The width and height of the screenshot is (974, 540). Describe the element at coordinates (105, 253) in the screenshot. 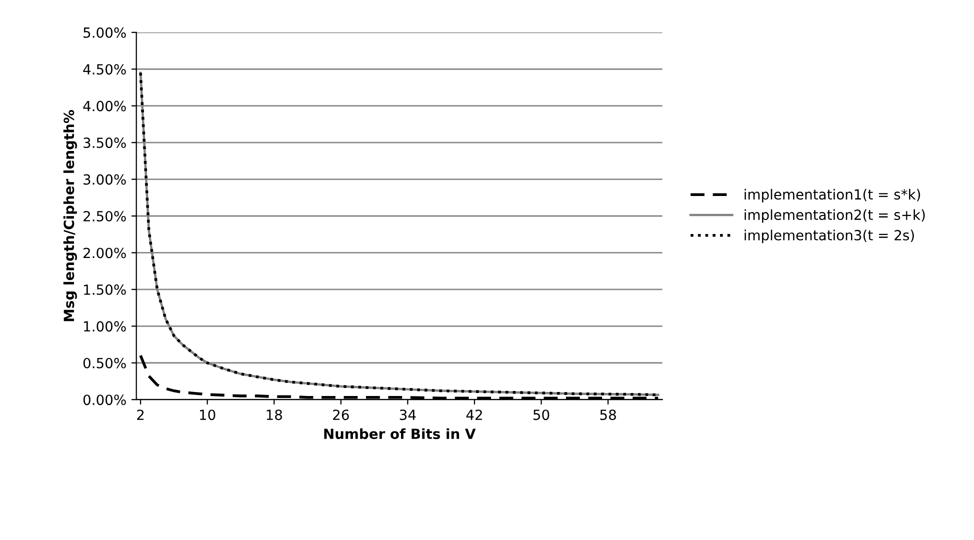

I see `y-tick-label: 2.00%` at that location.